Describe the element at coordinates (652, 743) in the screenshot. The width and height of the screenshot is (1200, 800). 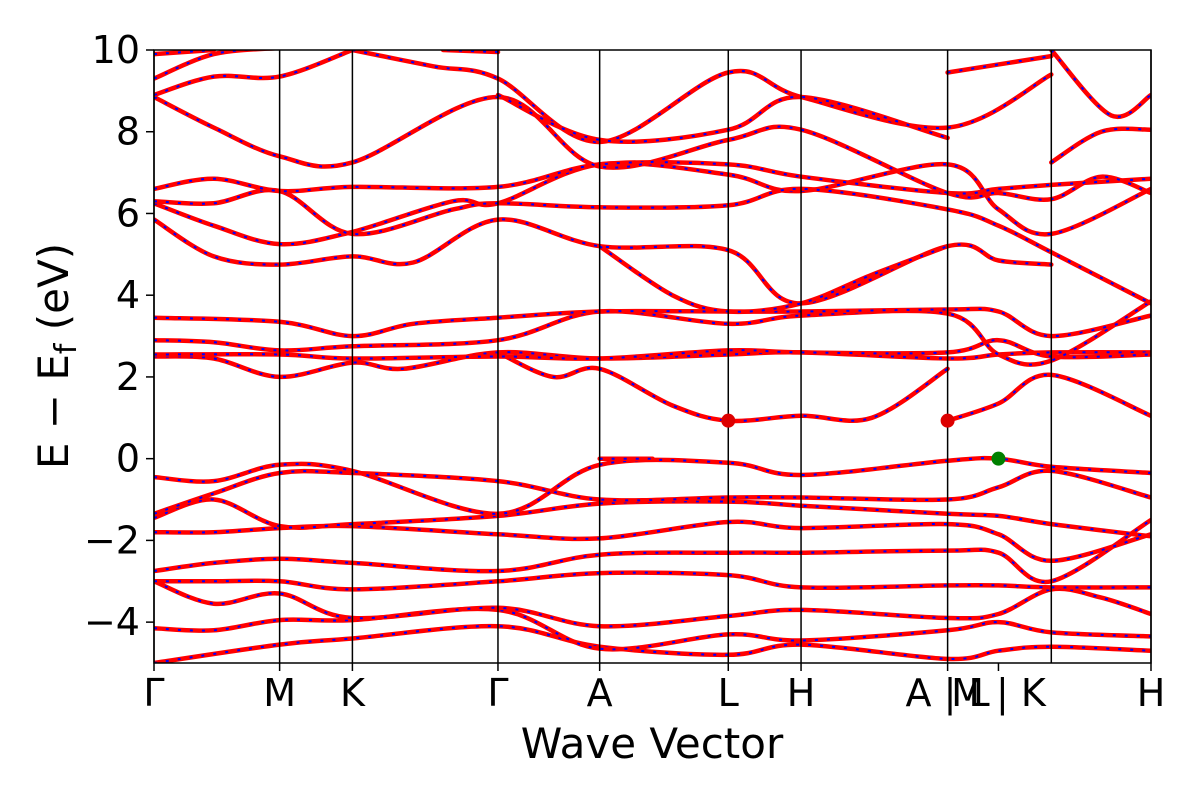
I see `x-axis-title: Wave Vector` at that location.